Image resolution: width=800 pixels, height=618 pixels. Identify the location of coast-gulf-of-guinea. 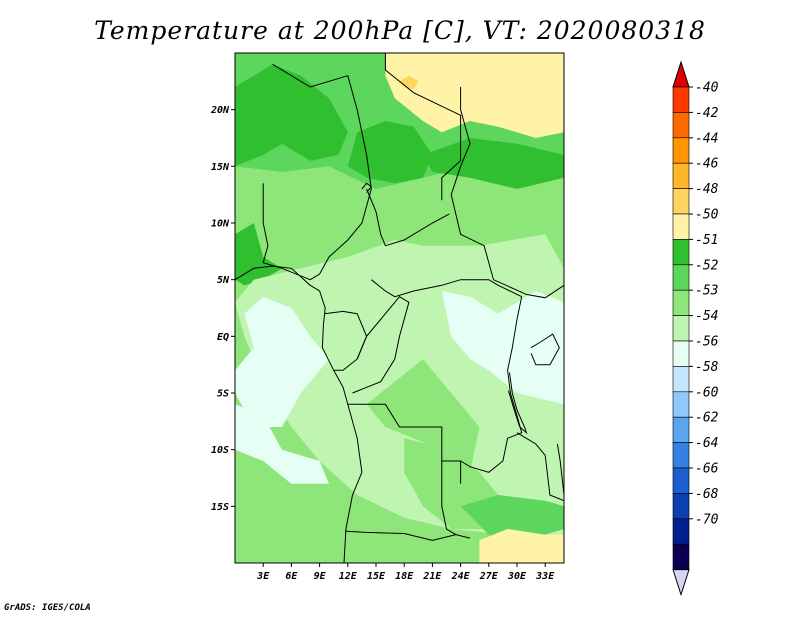
(298, 414).